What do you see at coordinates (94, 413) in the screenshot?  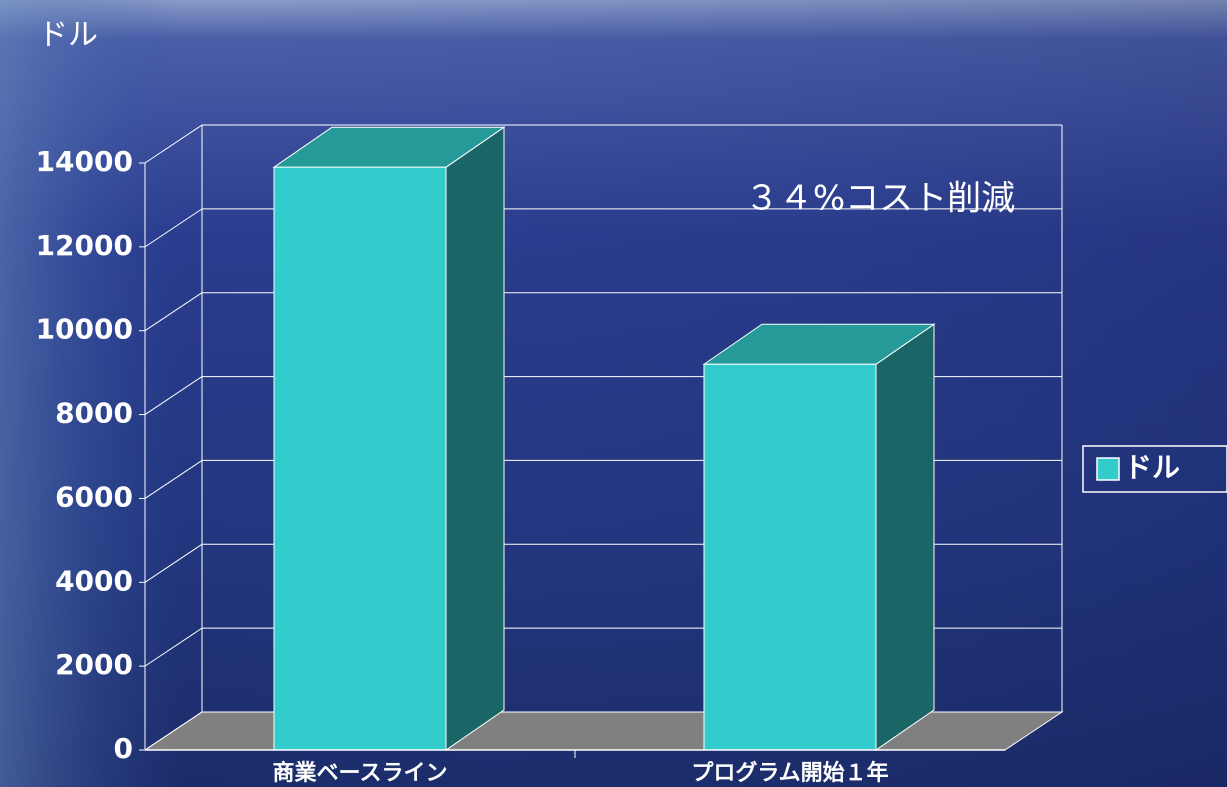 I see `y-tick-label: 8000` at bounding box center [94, 413].